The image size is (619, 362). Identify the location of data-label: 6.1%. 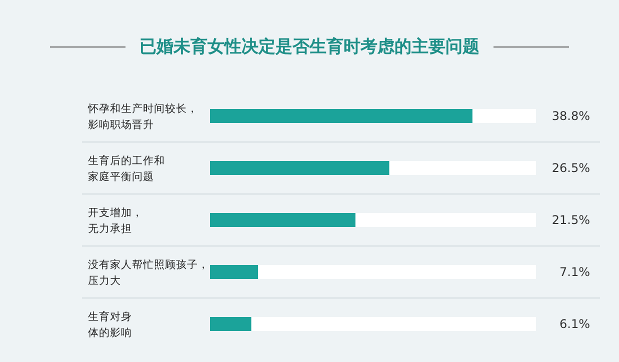
(575, 324).